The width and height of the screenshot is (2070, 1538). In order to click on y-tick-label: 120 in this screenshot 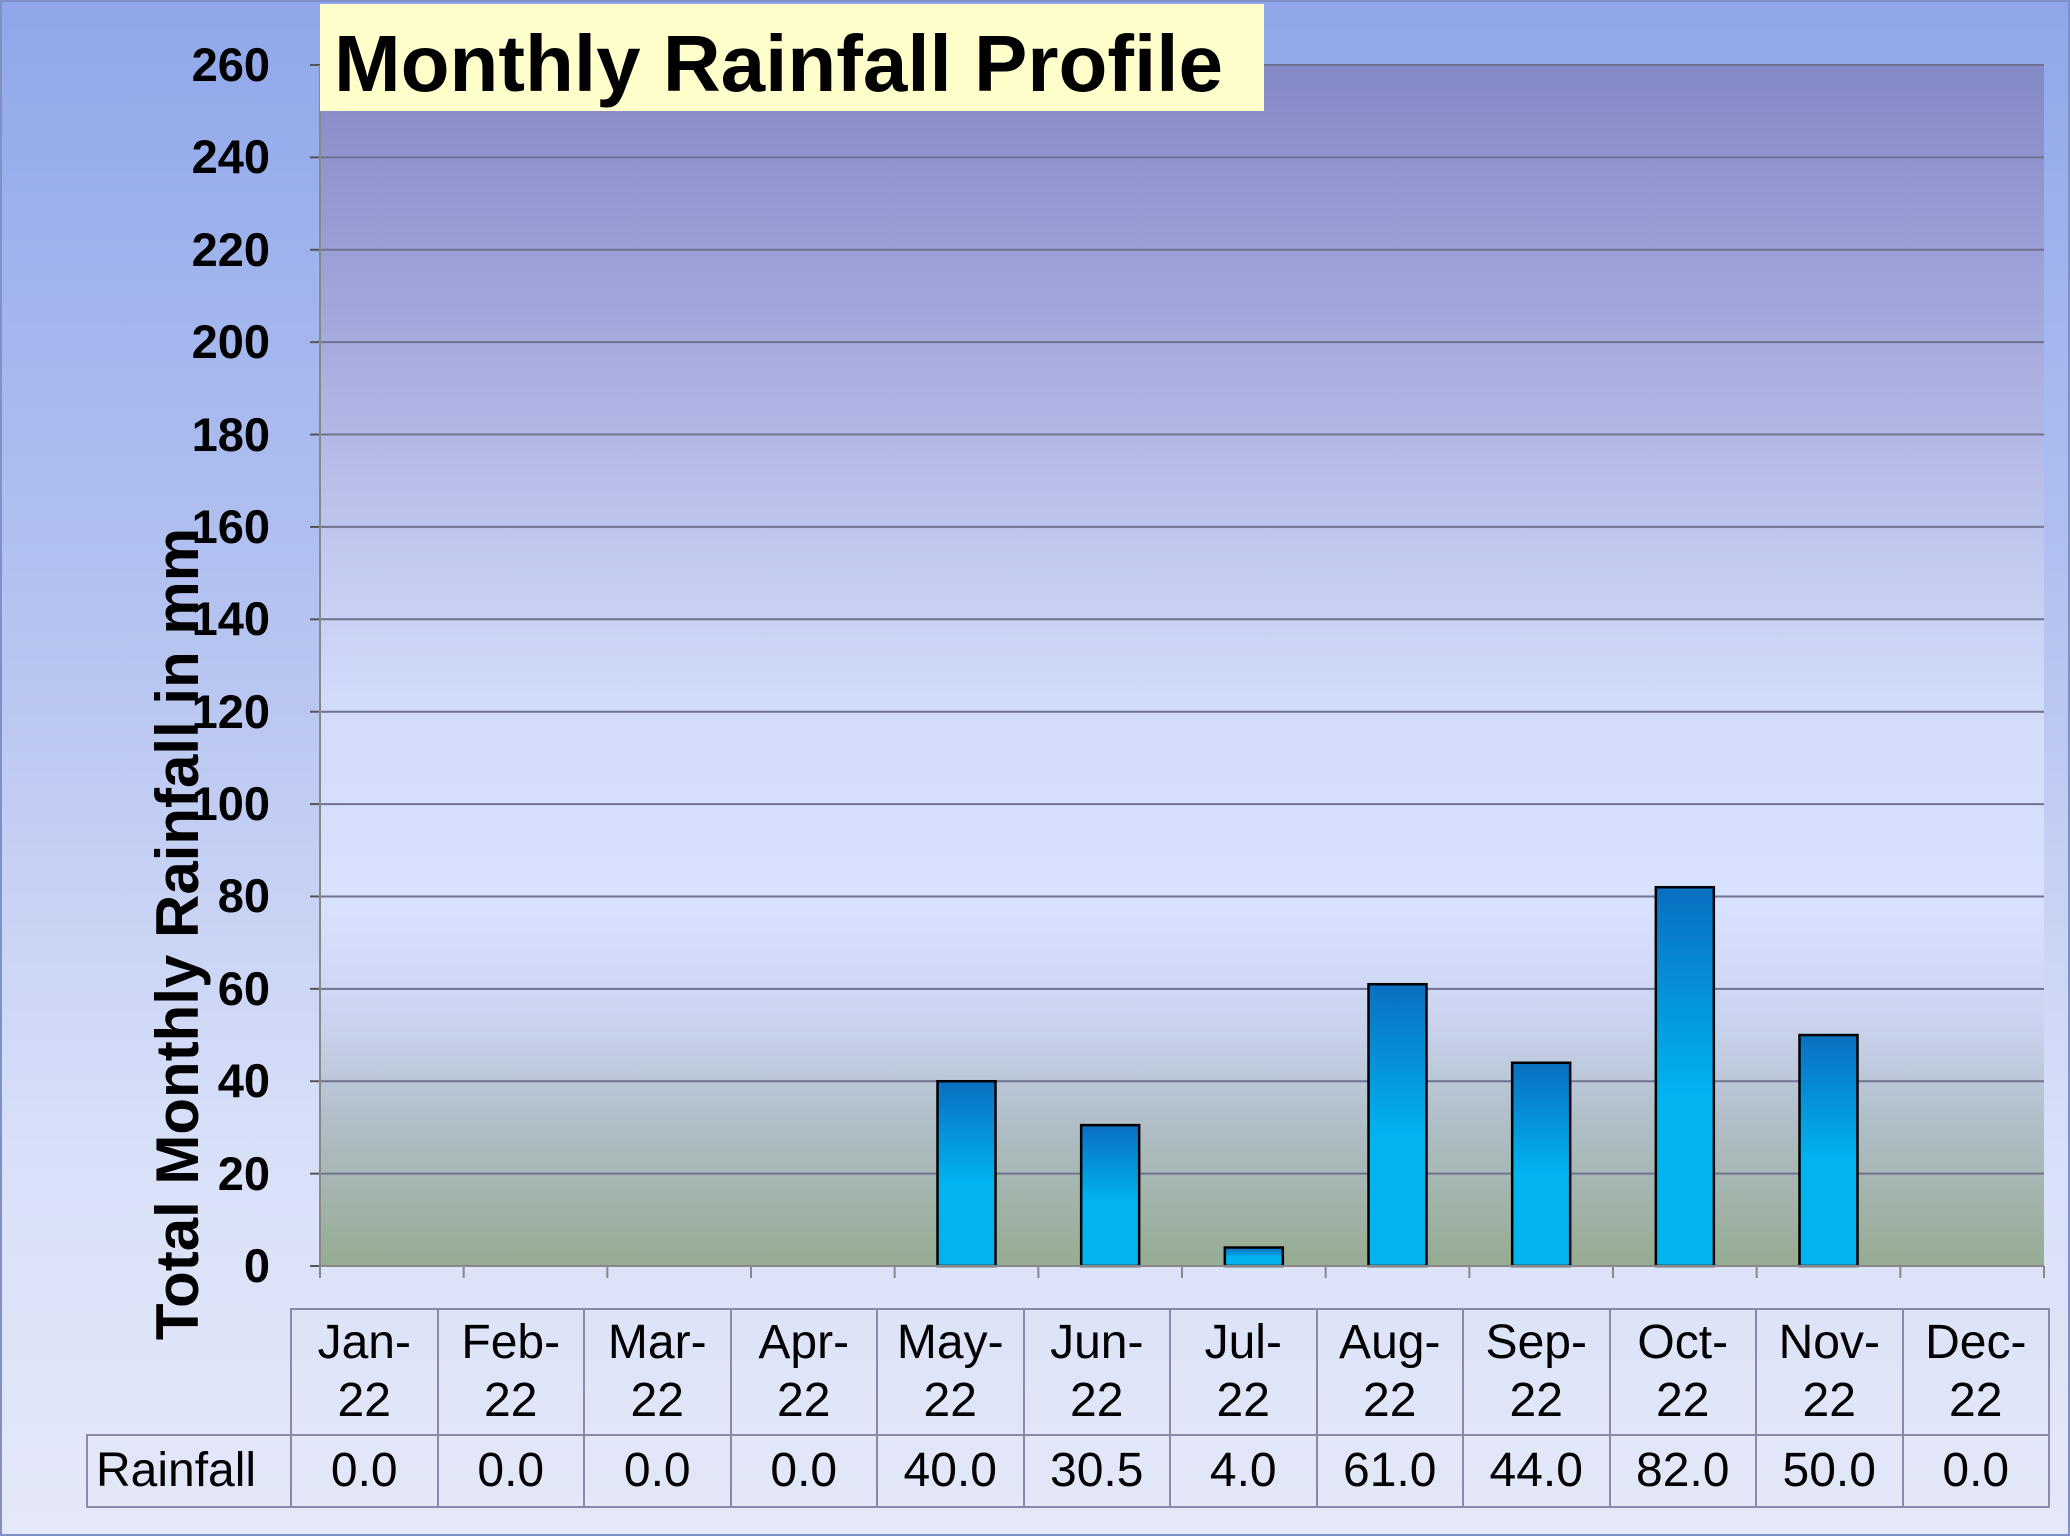, I will do `click(230, 711)`.